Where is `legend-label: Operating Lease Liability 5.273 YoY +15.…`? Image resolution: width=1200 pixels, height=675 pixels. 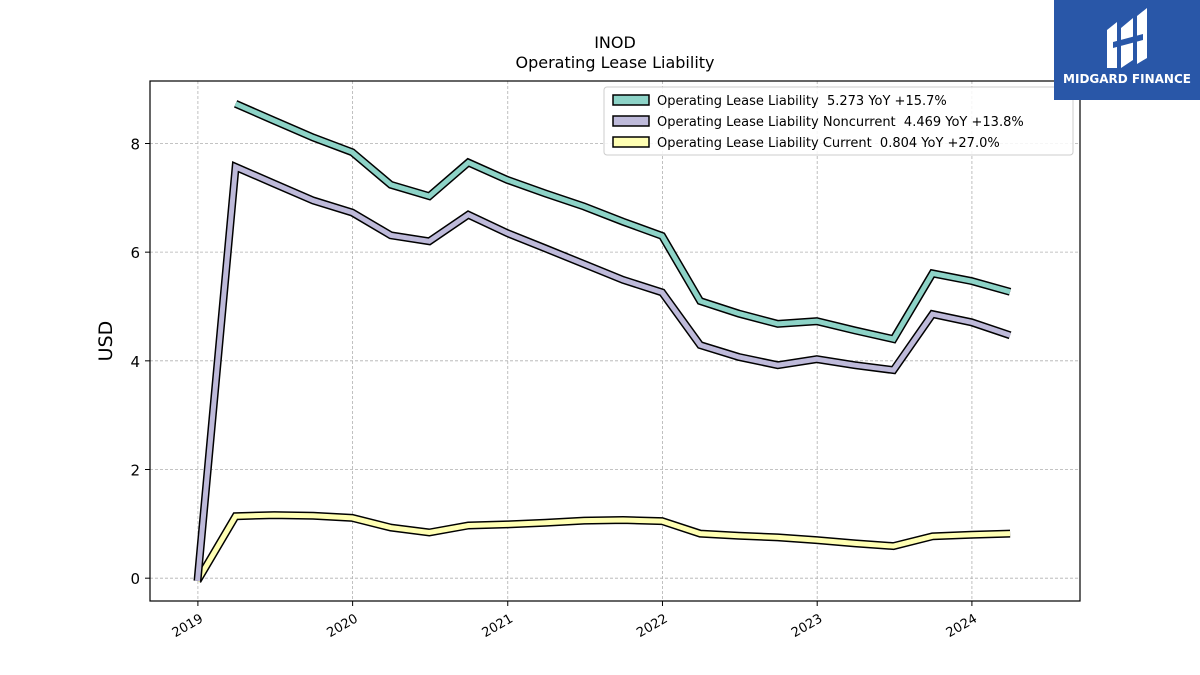 legend-label: Operating Lease Liability 5.273 YoY +15.… is located at coordinates (802, 101).